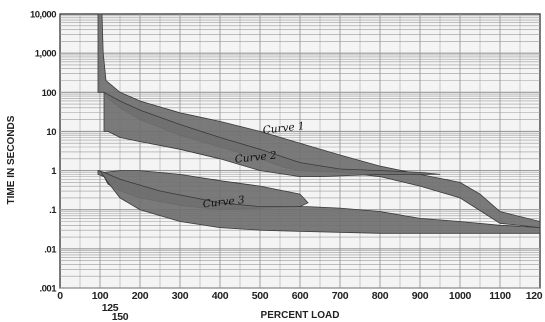  What do you see at coordinates (100, 296) in the screenshot?
I see `x-tick-label: 100` at bounding box center [100, 296].